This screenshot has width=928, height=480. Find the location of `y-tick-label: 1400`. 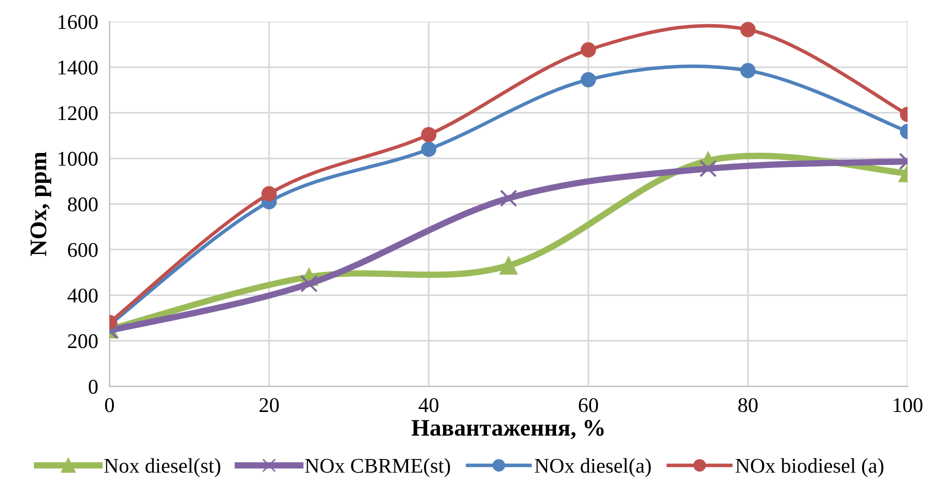

y-tick-label: 1400 is located at coordinates (78, 67).